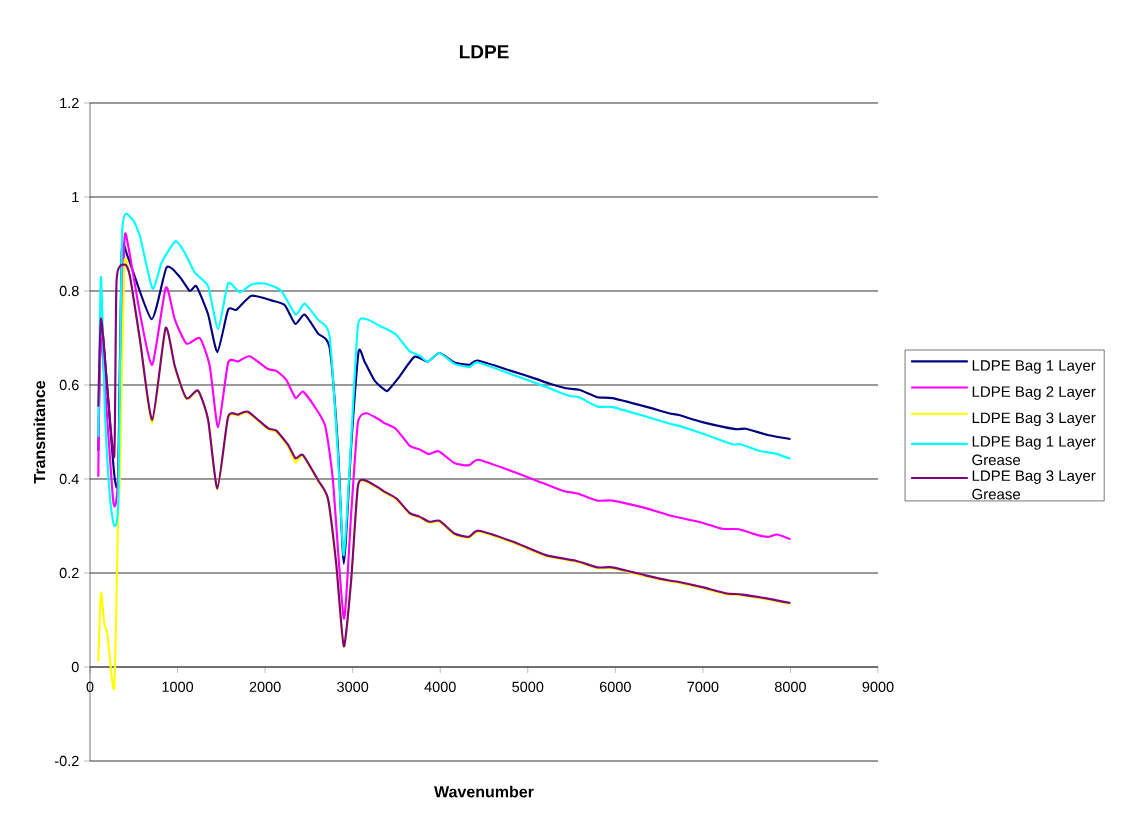 The height and width of the screenshot is (814, 1141). Describe the element at coordinates (178, 686) in the screenshot. I see `x-tick-label: 1000` at that location.